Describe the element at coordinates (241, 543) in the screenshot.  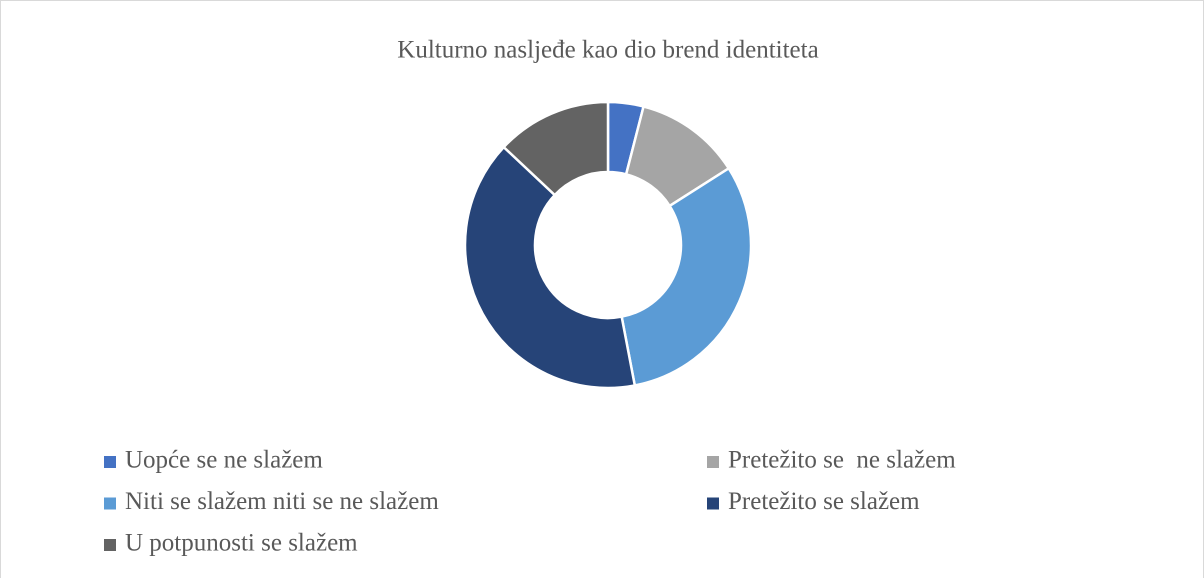
I see `legend-label: U potpunosti se slažem` at that location.